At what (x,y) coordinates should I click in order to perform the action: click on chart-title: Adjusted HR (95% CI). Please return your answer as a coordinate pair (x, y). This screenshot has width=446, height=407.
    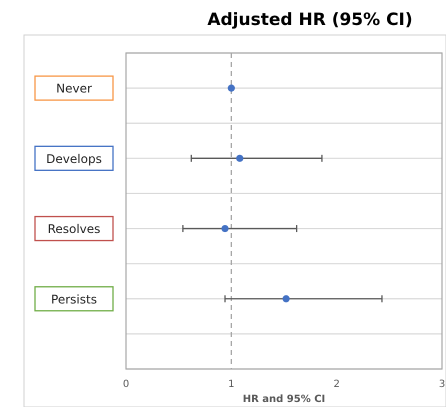
    Looking at the image, I should click on (310, 20).